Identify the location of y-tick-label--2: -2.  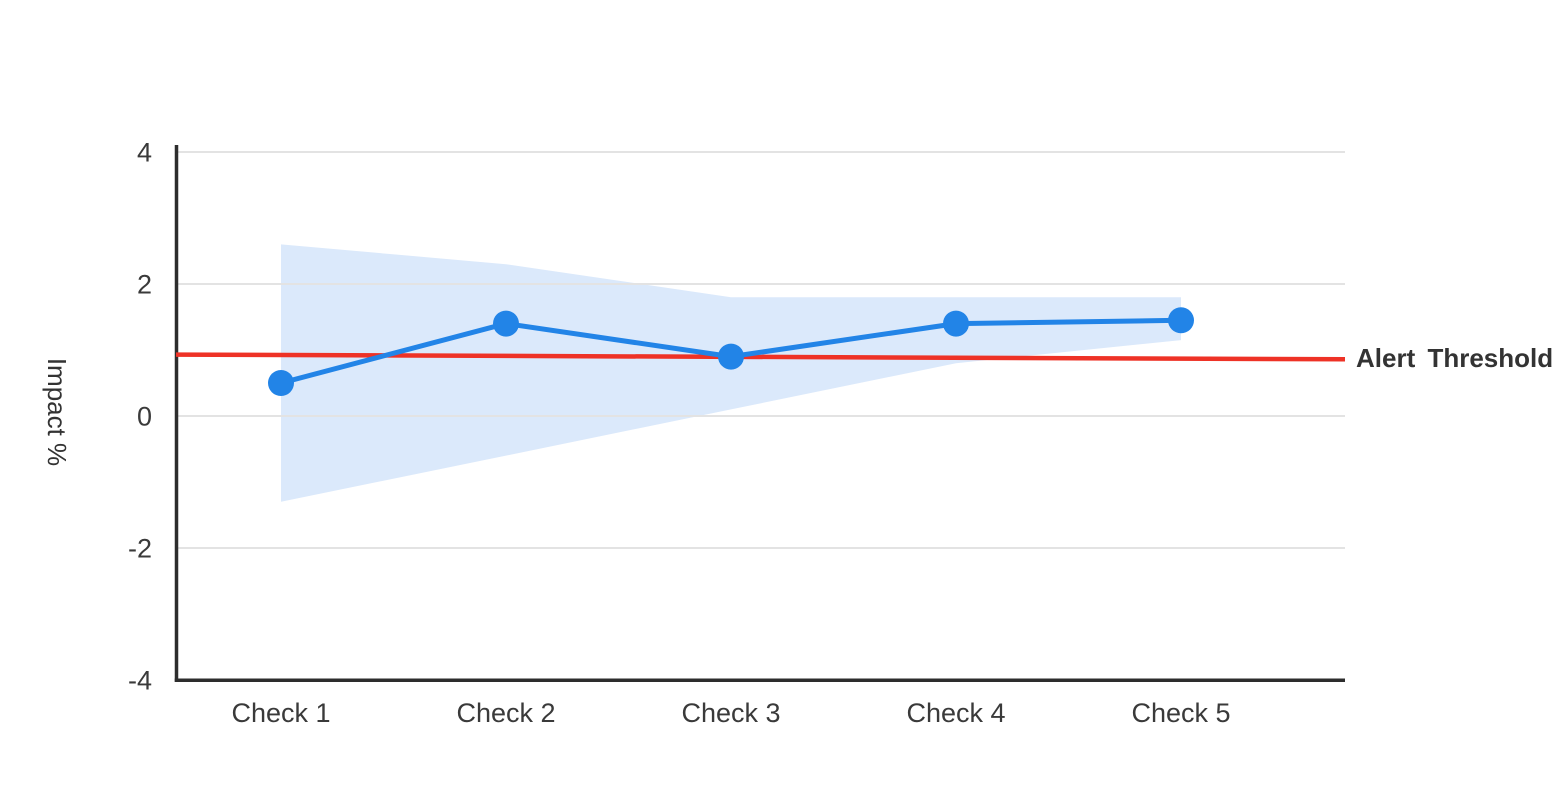
(140, 548).